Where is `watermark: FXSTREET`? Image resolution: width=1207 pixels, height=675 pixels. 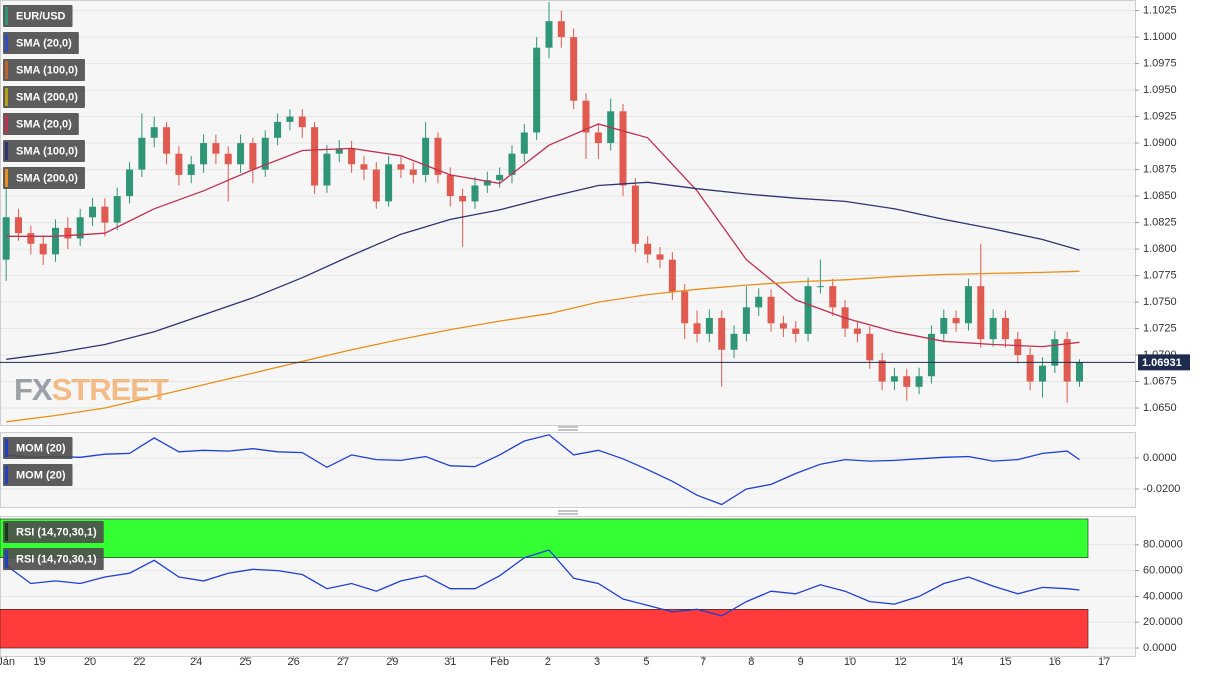 watermark: FXSTREET is located at coordinates (91, 389).